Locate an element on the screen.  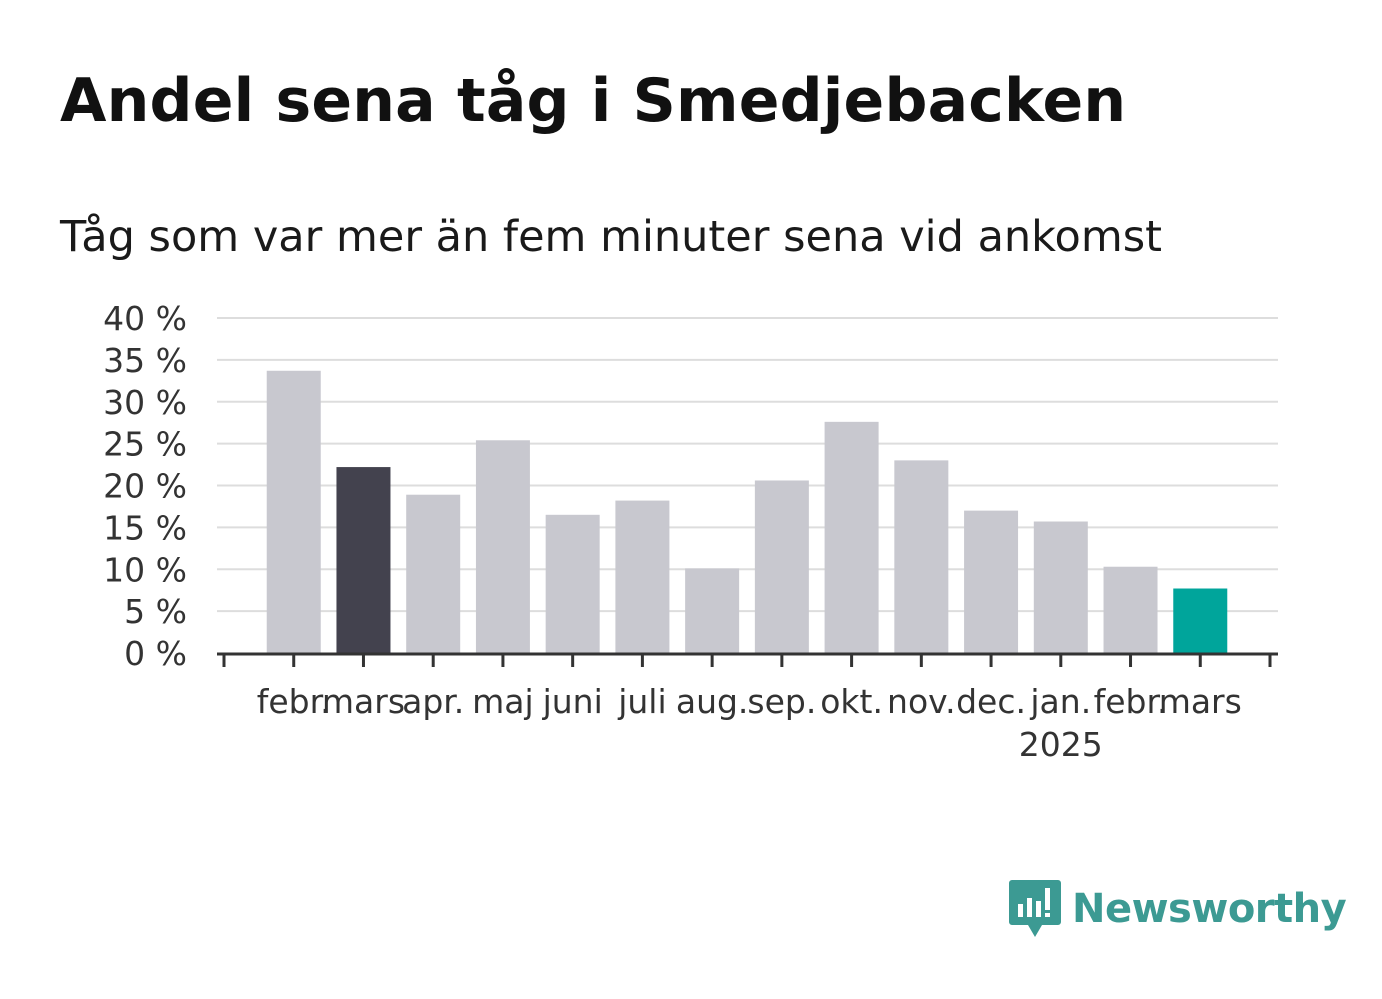
x-tick-label: dec. is located at coordinates (991, 701).